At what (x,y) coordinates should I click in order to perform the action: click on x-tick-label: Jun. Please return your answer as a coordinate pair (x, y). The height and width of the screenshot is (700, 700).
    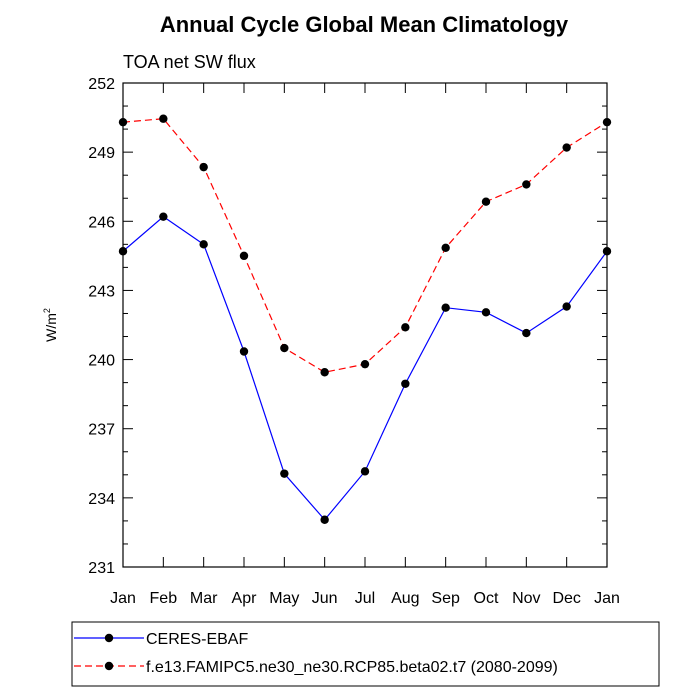
    Looking at the image, I should click on (325, 598).